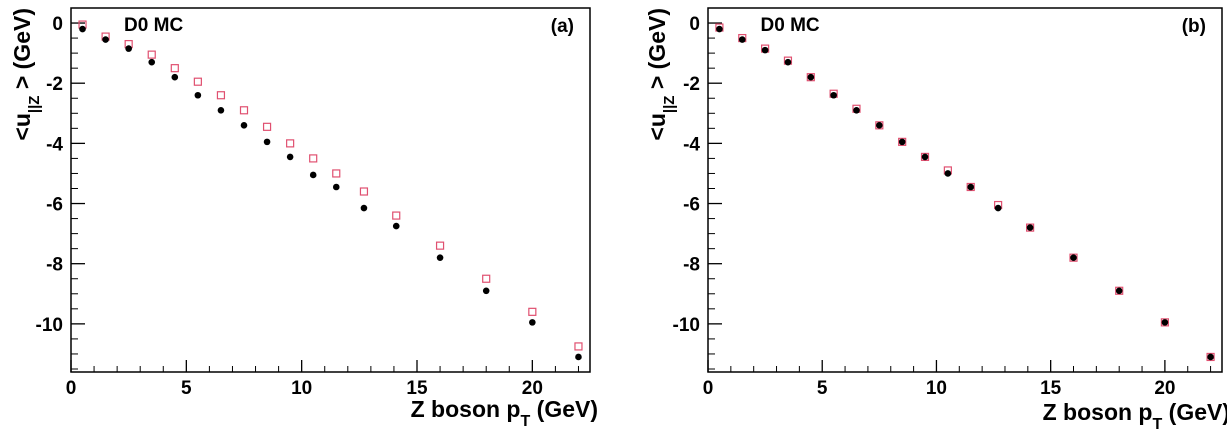  What do you see at coordinates (1194, 26) in the screenshot?
I see `panel-label: (b)` at bounding box center [1194, 26].